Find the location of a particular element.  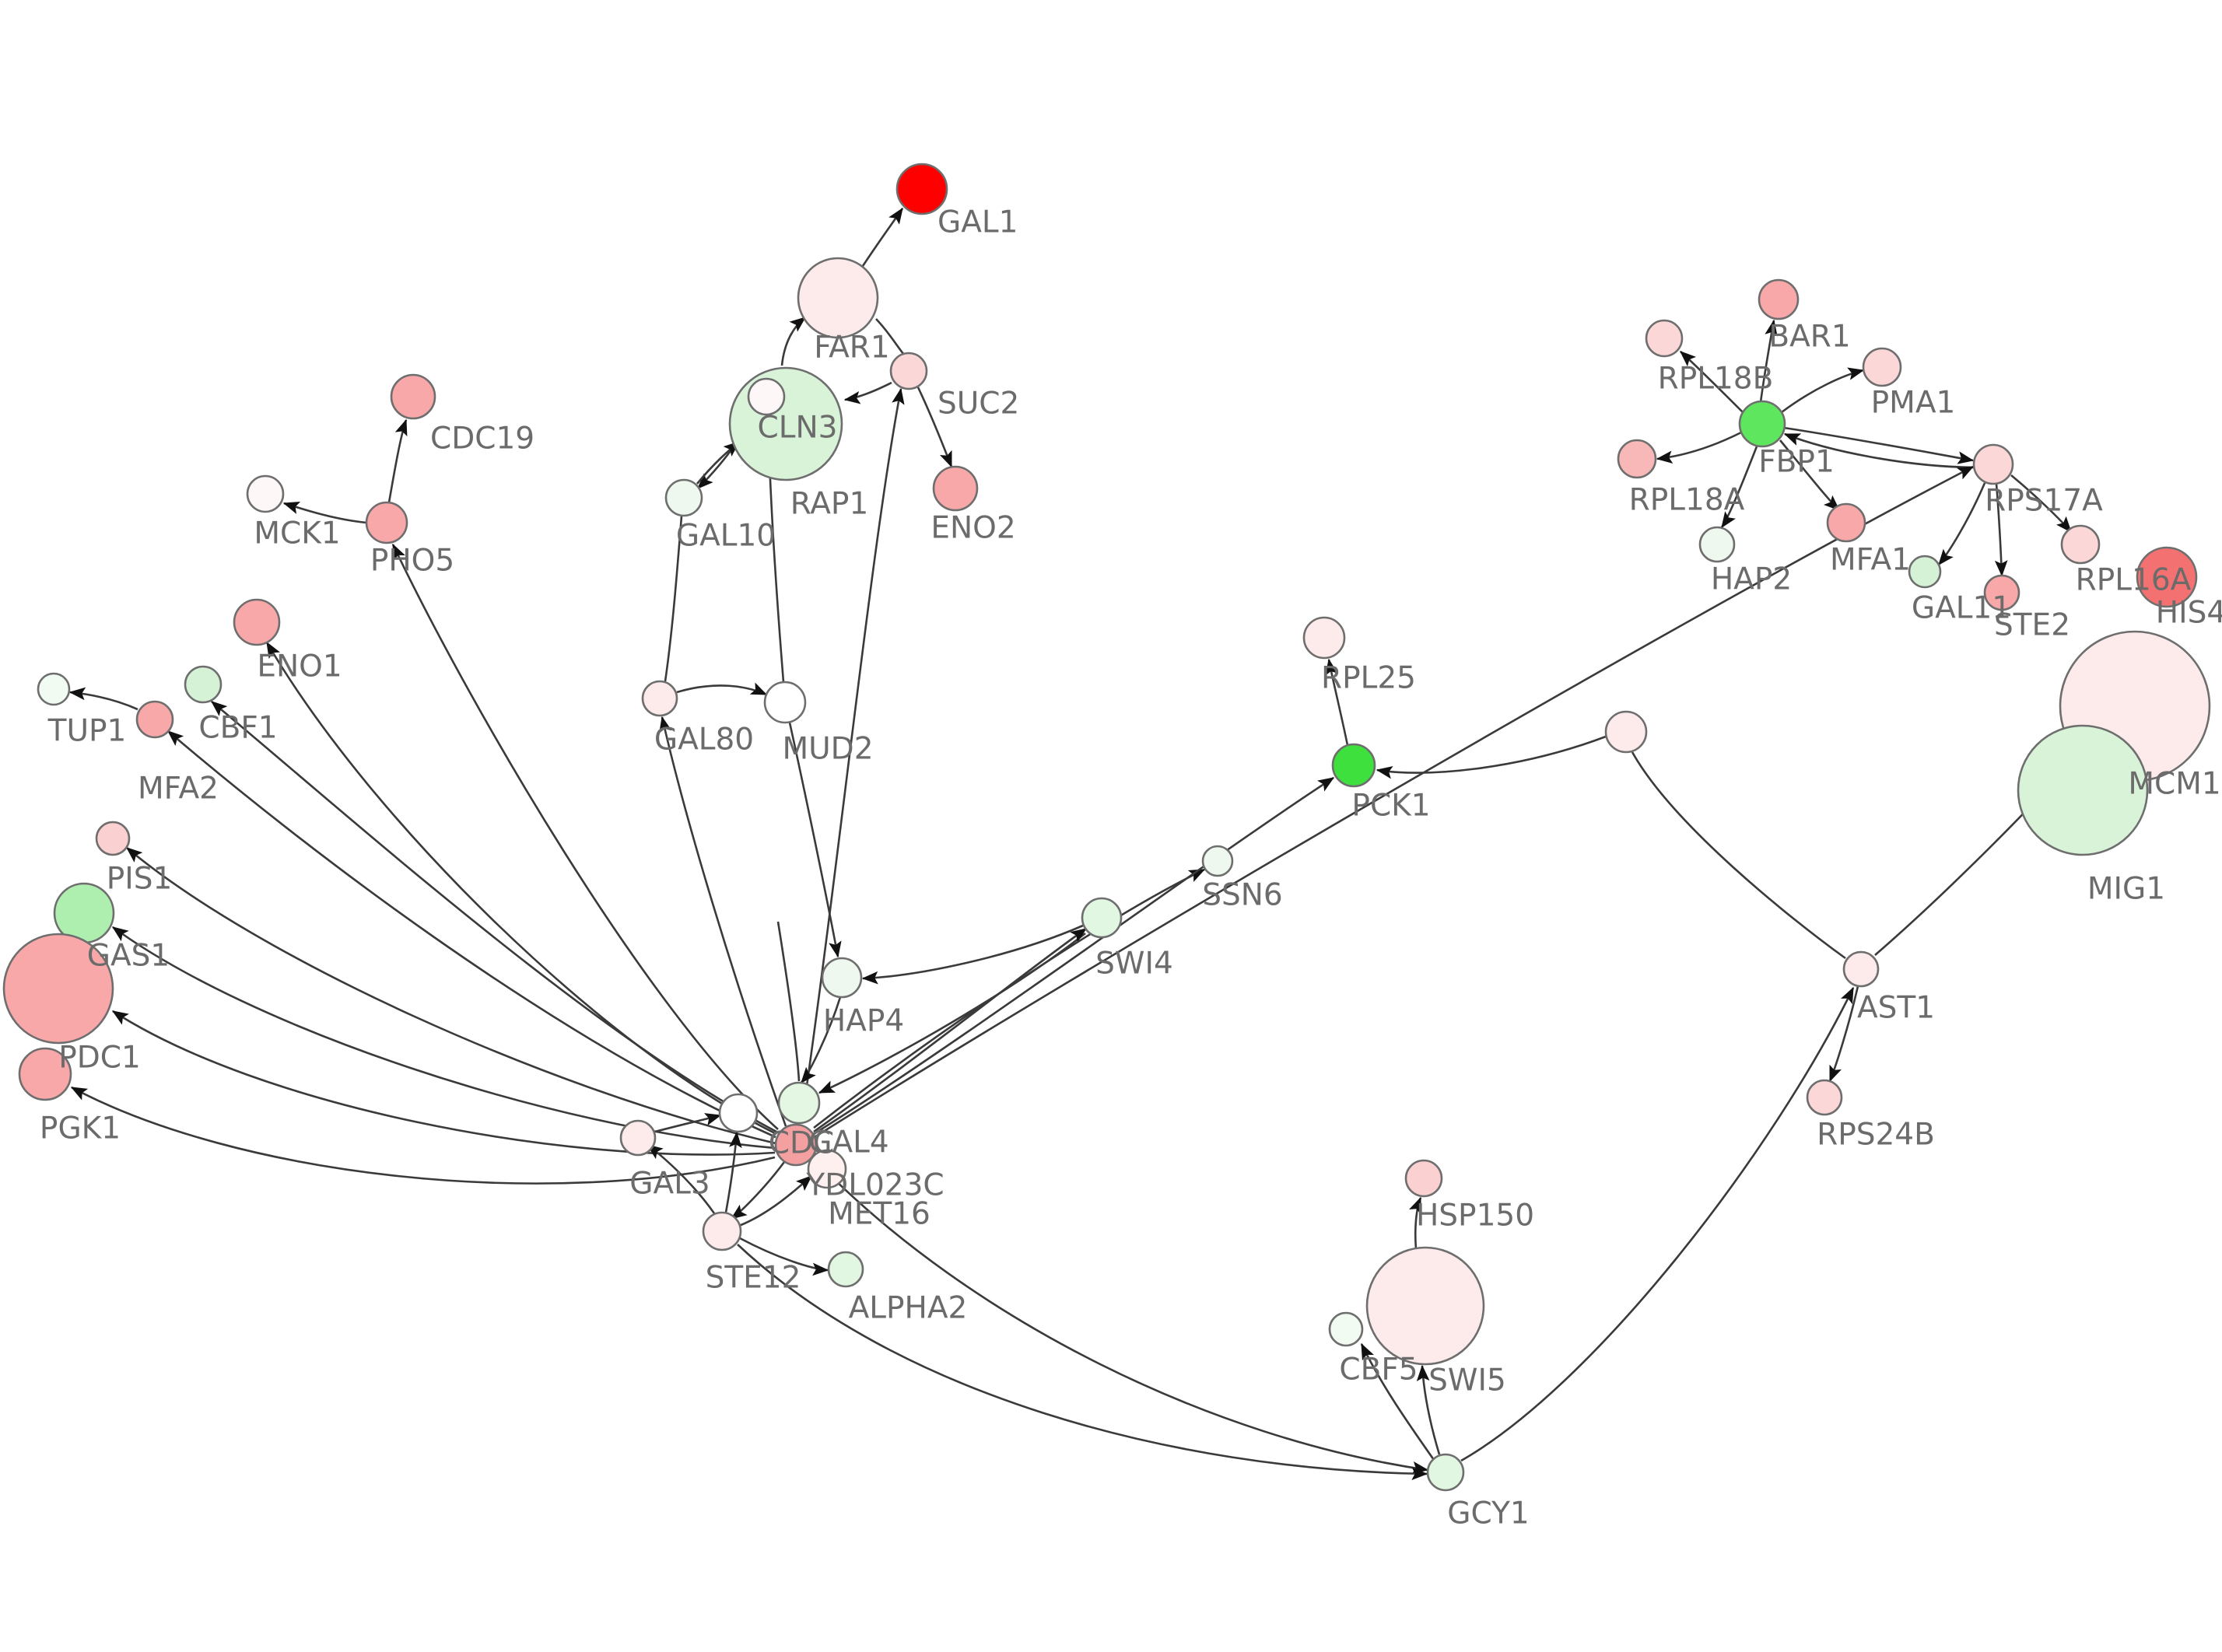

node-circle-BAR1 is located at coordinates (1779, 299).